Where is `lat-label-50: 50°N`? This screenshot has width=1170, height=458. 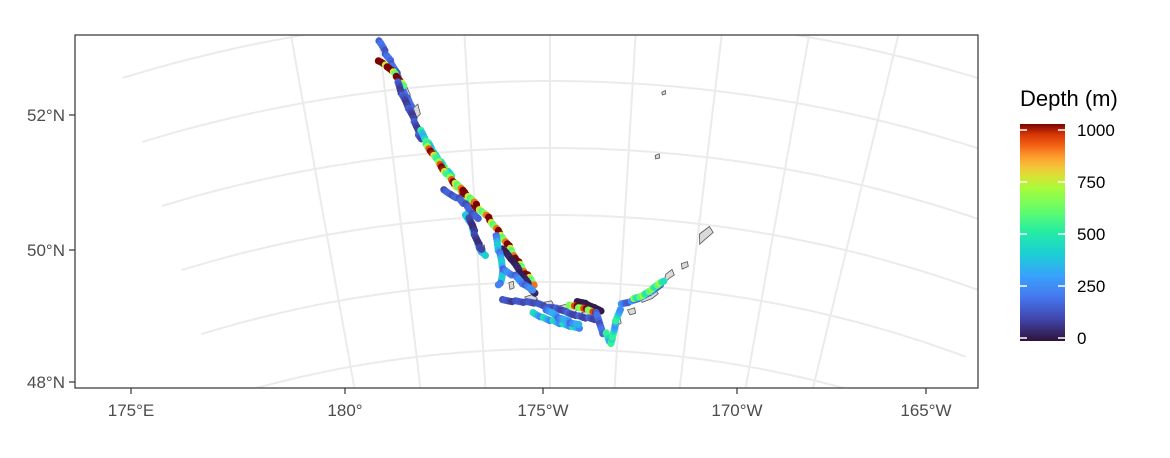 lat-label-50: 50°N is located at coordinates (46, 250).